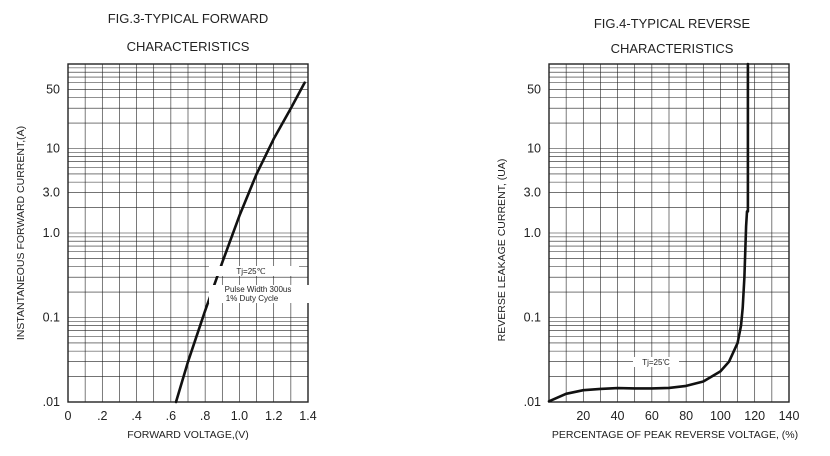  I want to click on x-tick-label: 1.4, so click(307, 416).